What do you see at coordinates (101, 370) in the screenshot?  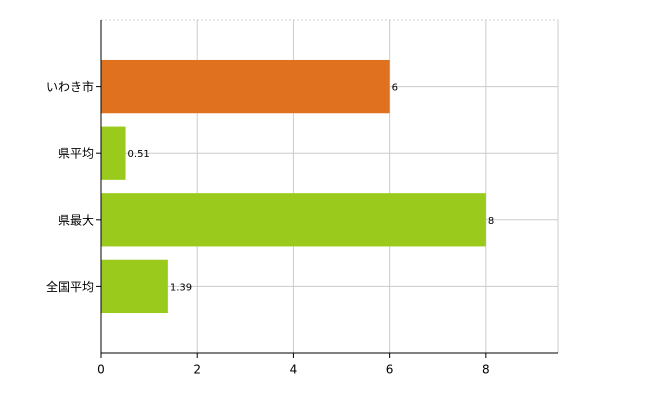 I see `x-tick-label: 0` at bounding box center [101, 370].